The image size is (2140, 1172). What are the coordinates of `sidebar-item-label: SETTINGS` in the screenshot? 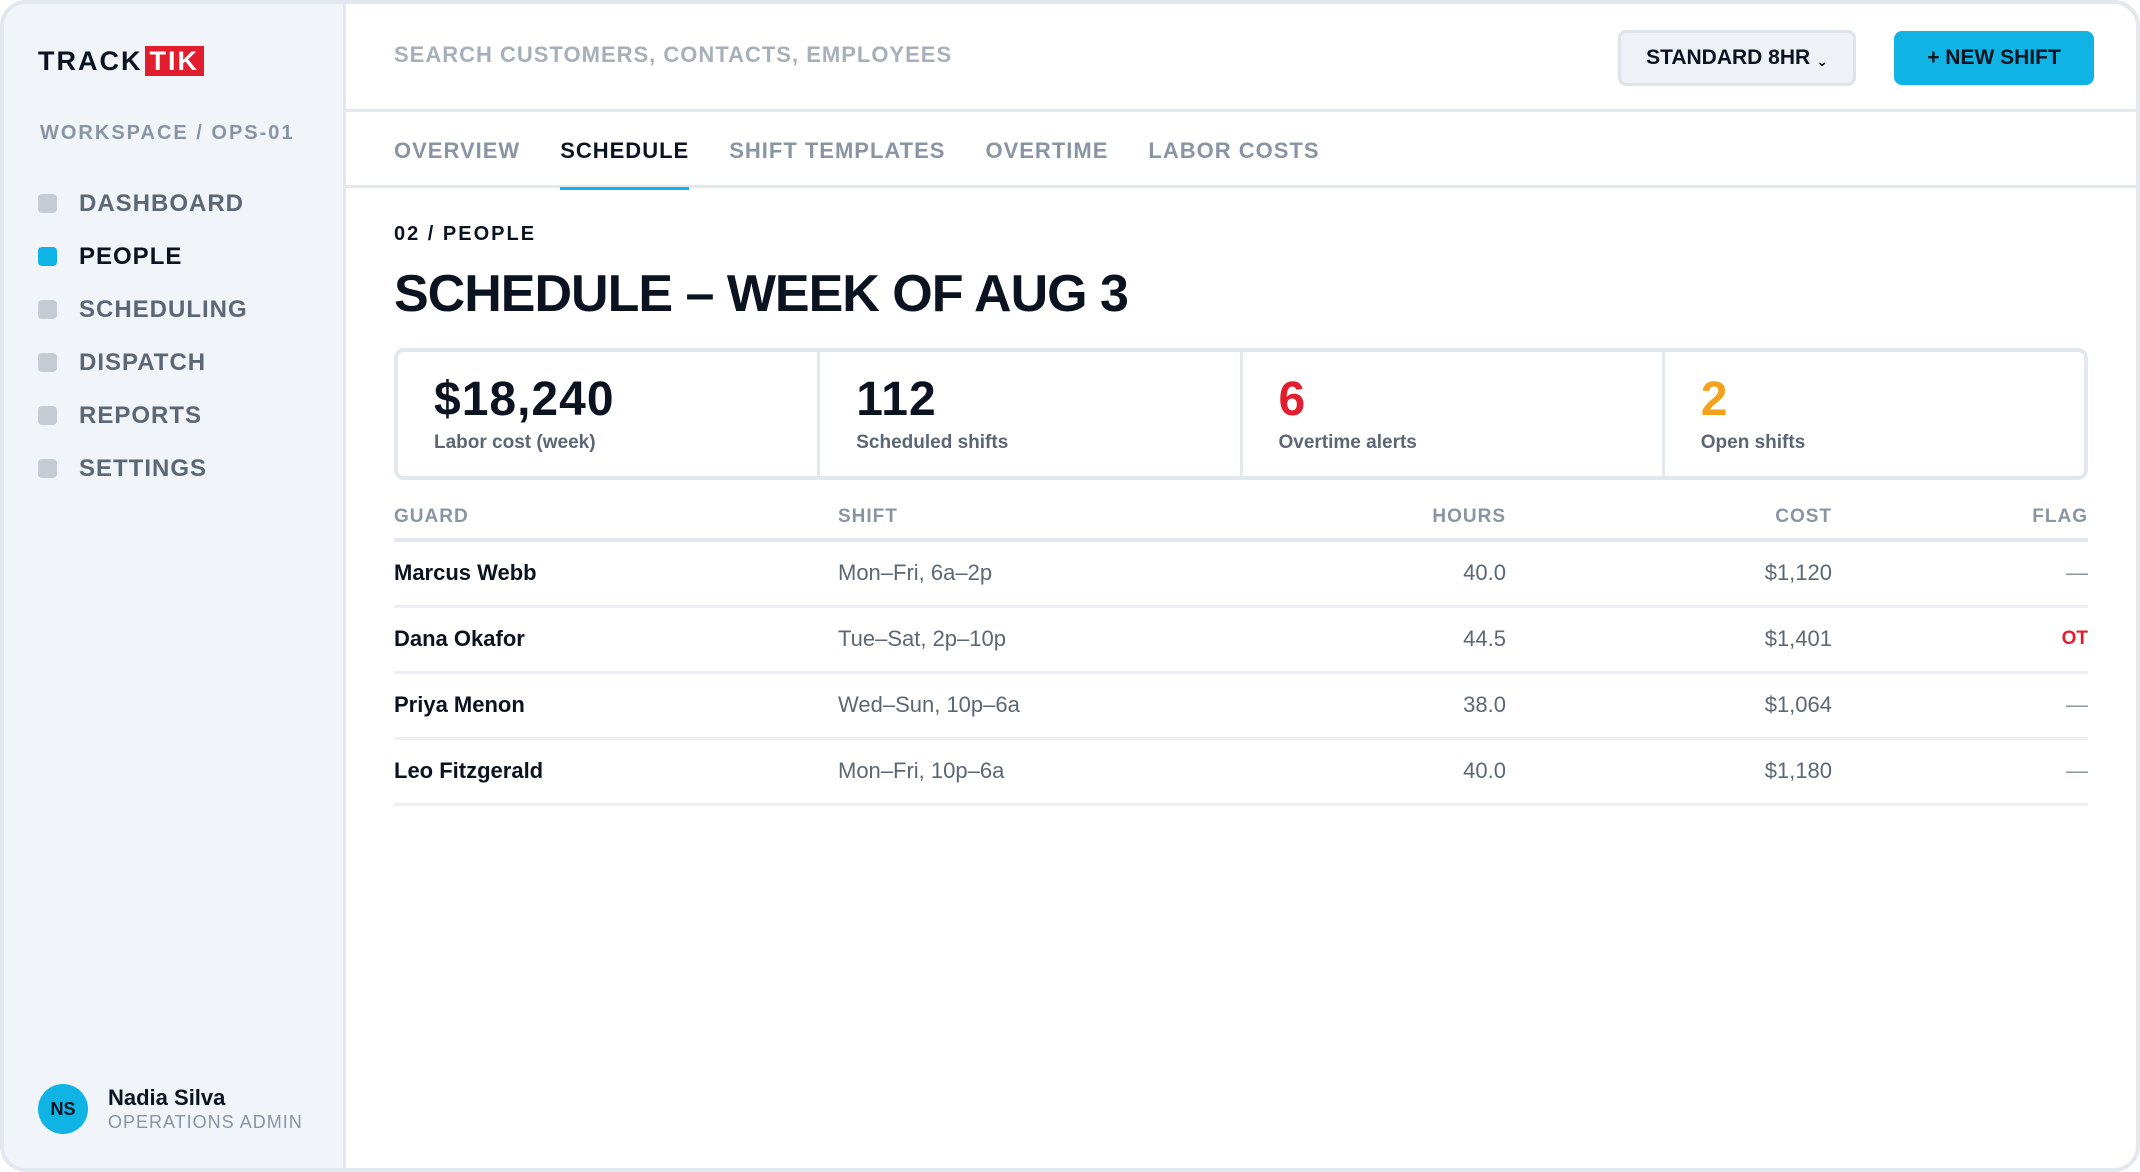 It's located at (143, 468).